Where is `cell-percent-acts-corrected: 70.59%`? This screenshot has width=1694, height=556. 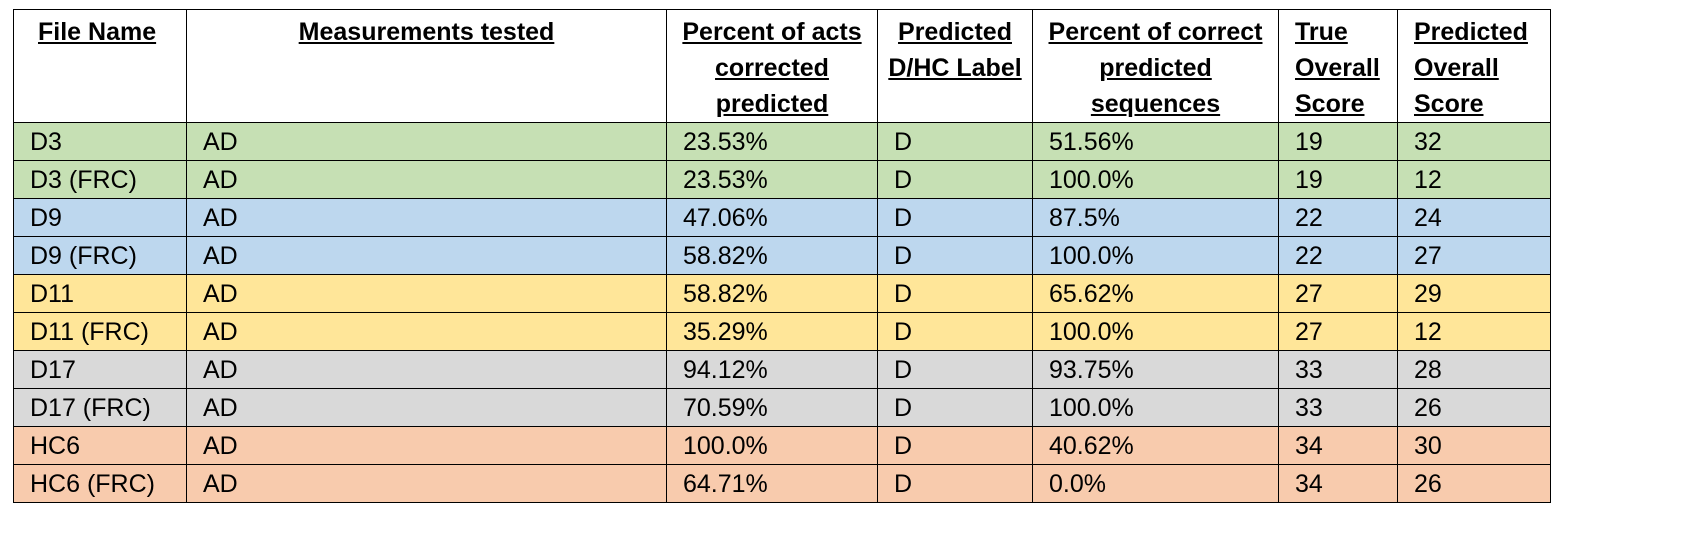
cell-percent-acts-corrected: 70.59% is located at coordinates (772, 407).